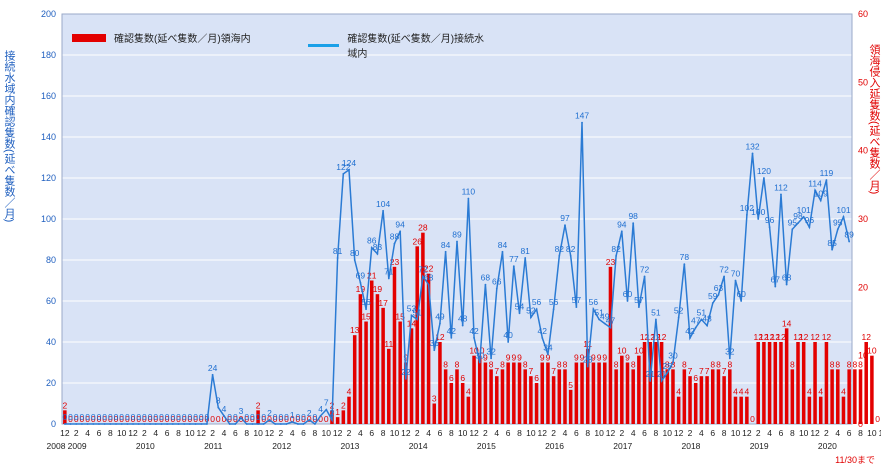 This screenshot has height=470, width=881. I want to click on contiguous-data-label: 89, so click(457, 235).